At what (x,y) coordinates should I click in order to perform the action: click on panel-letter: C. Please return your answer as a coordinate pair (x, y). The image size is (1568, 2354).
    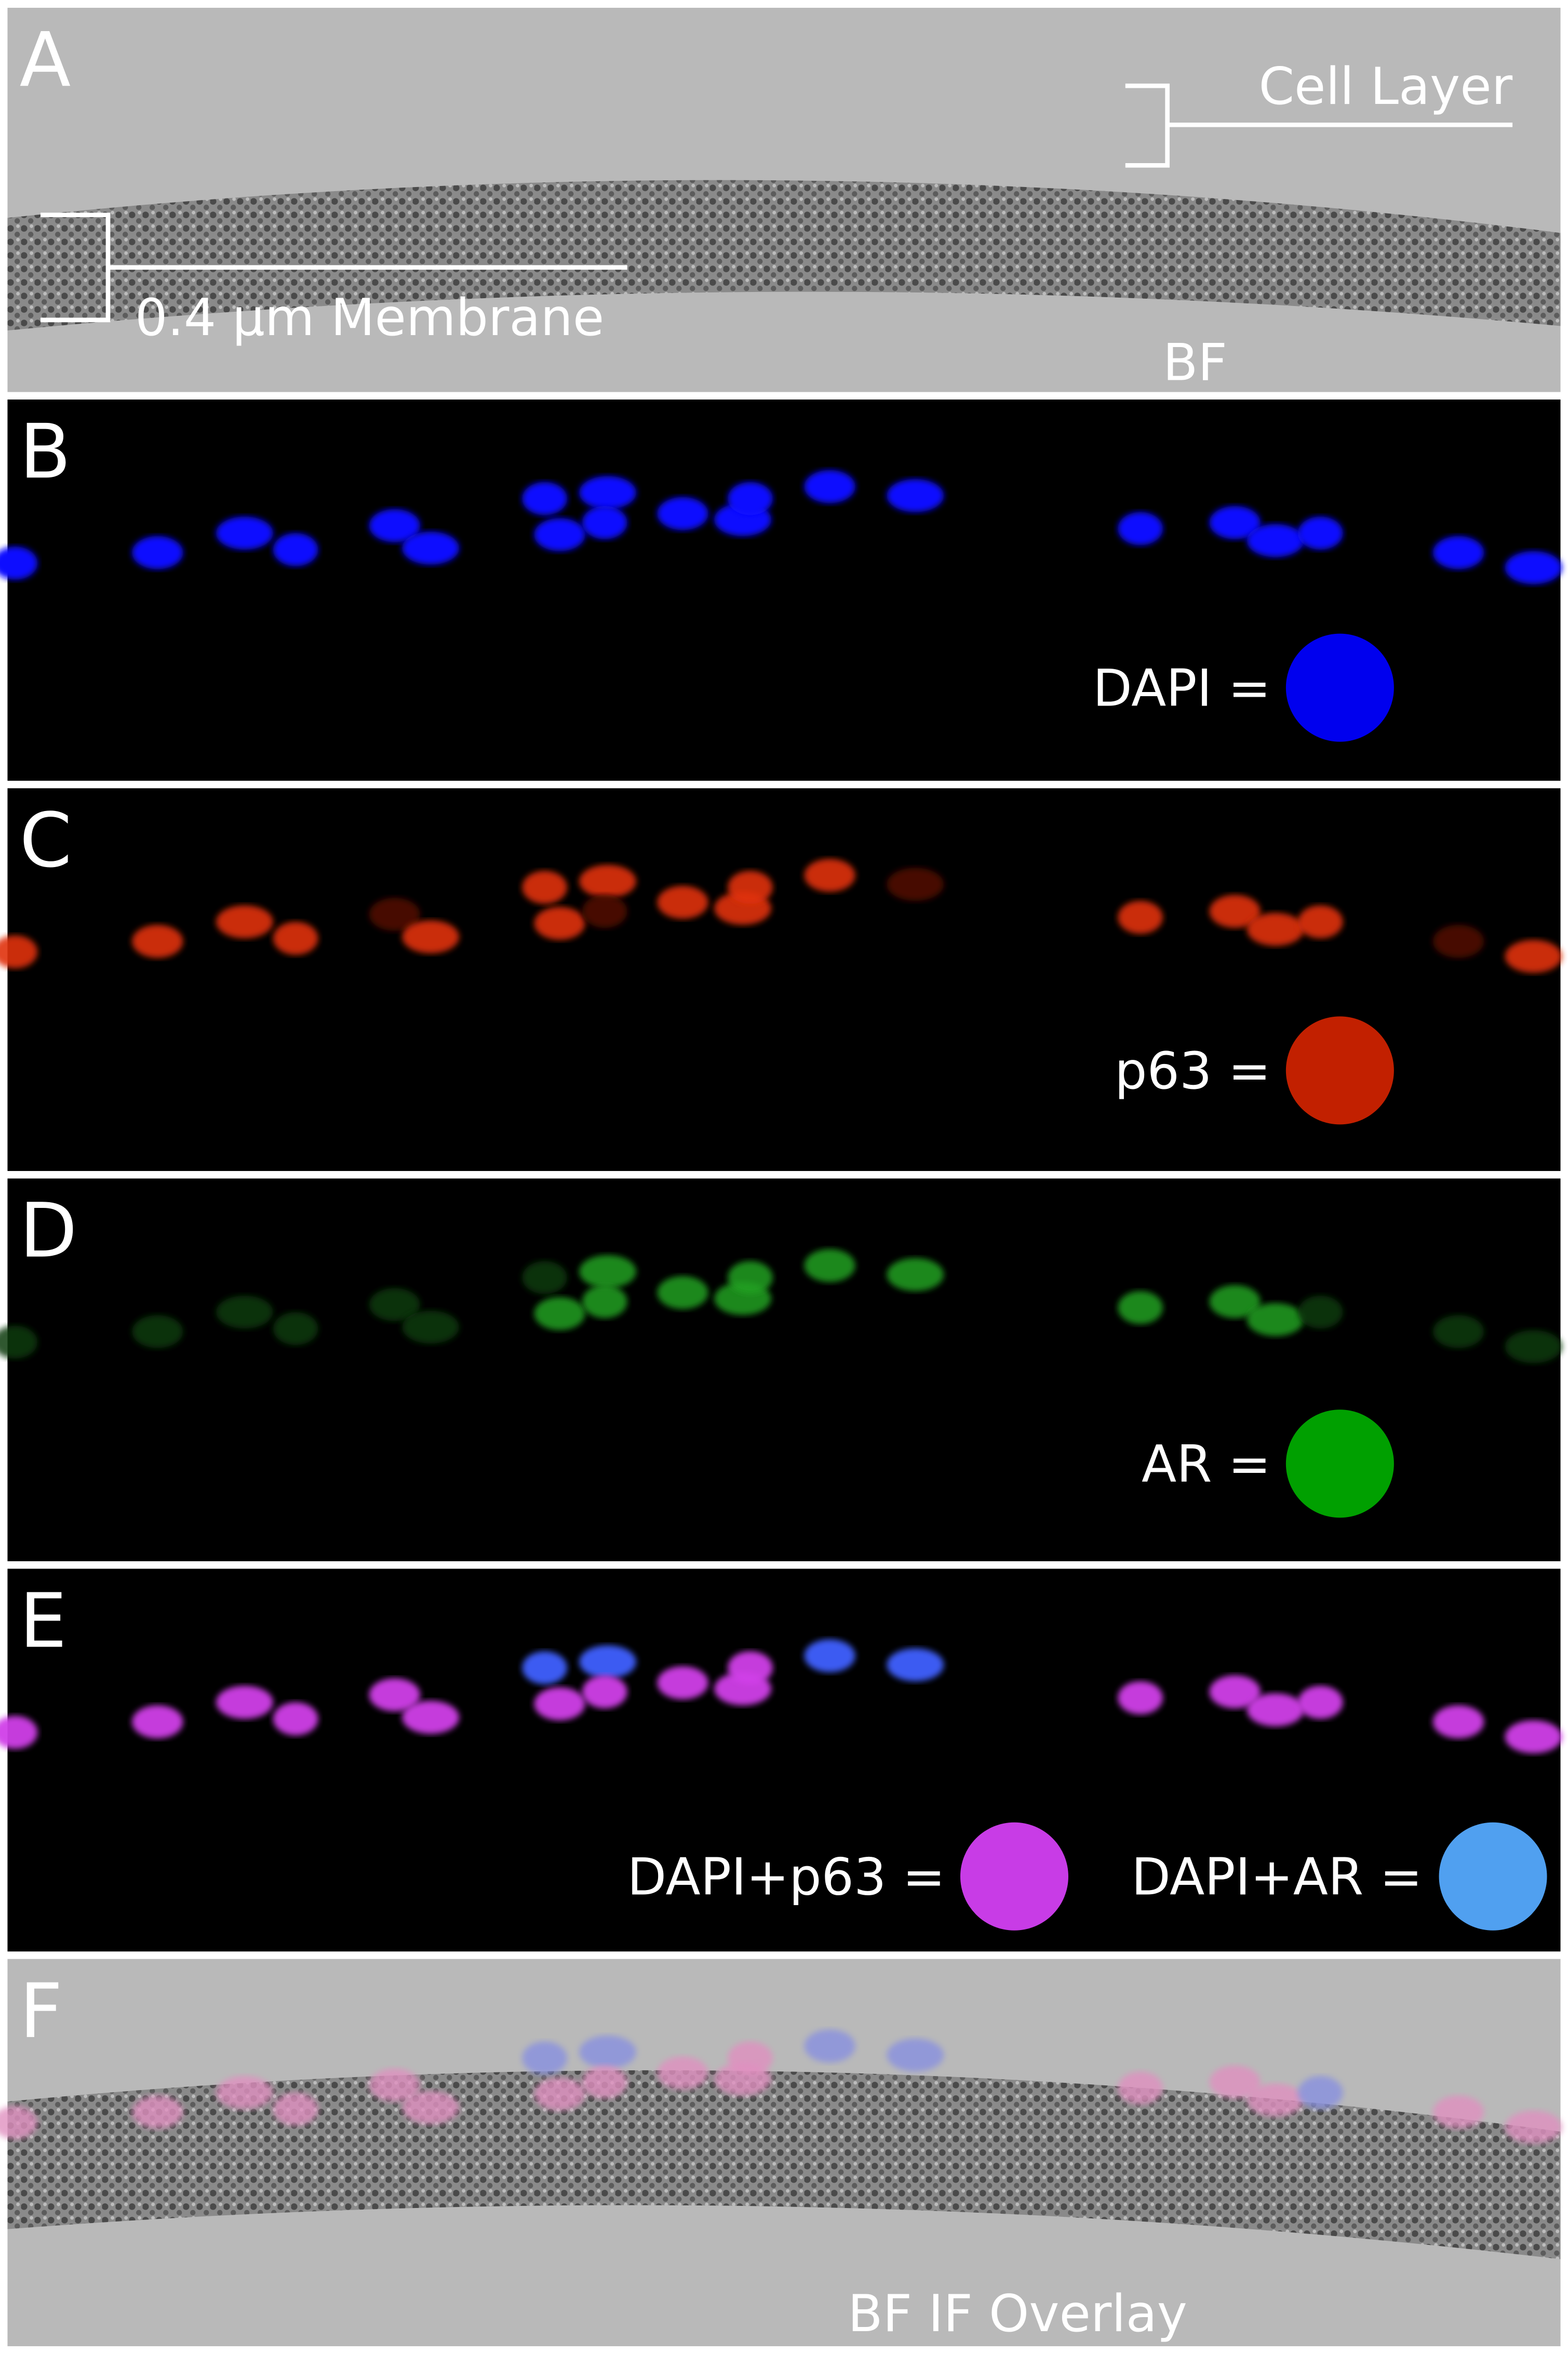
    Looking at the image, I should click on (46, 841).